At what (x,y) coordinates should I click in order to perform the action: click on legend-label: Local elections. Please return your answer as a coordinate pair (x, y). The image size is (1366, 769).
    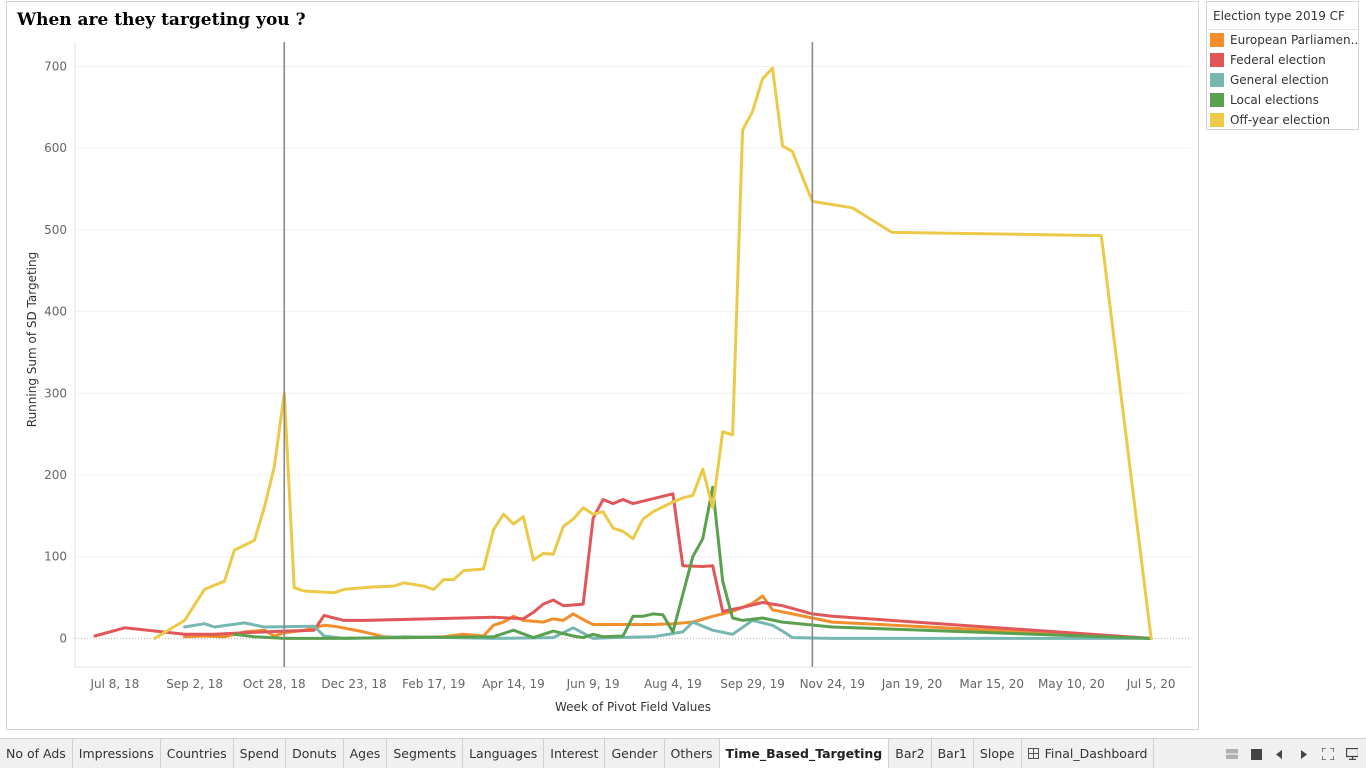
    Looking at the image, I should click on (1274, 100).